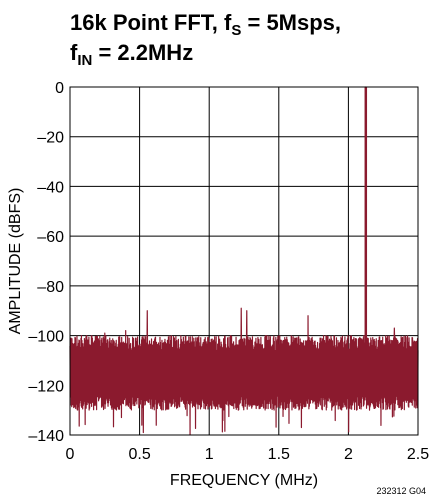 Image resolution: width=434 pixels, height=500 pixels. Describe the element at coordinates (248, 454) in the screenshot. I see `x-tick-labels: 0 0.5 1 1.5 2 2.5` at that location.